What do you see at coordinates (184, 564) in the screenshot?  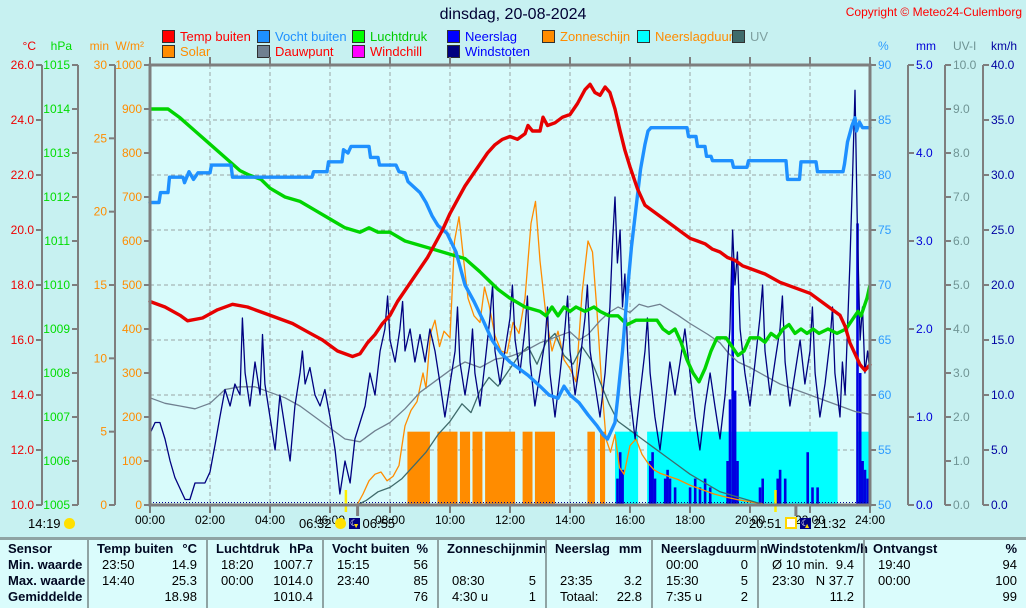 I see `cell-value: 14.9` at bounding box center [184, 564].